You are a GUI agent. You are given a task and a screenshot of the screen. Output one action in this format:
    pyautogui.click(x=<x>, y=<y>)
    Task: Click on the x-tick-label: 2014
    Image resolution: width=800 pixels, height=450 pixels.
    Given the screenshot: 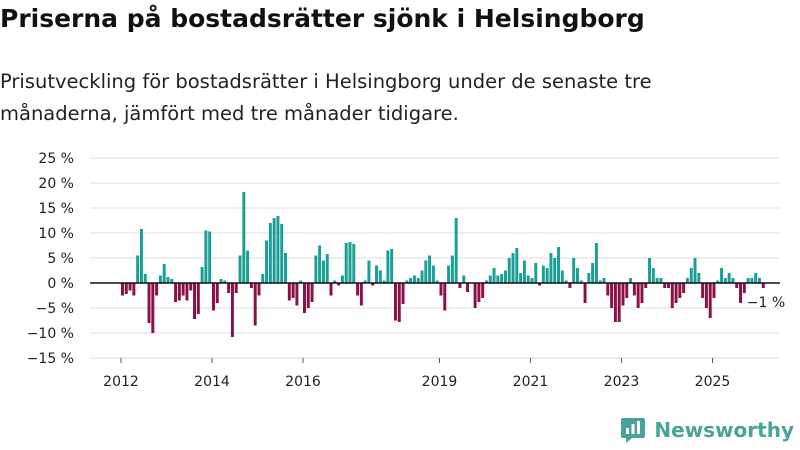 What is the action you would take?
    pyautogui.click(x=212, y=382)
    